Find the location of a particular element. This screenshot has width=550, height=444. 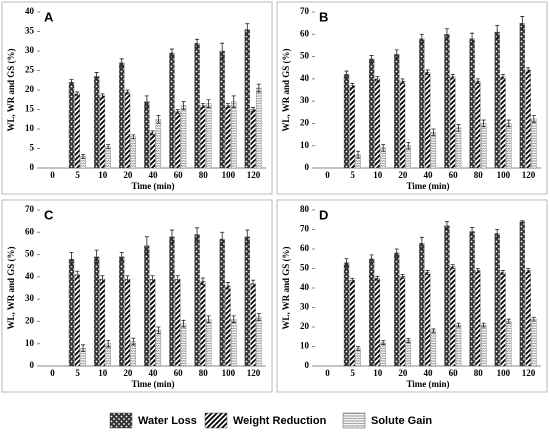

panel-label: B is located at coordinates (323, 16).